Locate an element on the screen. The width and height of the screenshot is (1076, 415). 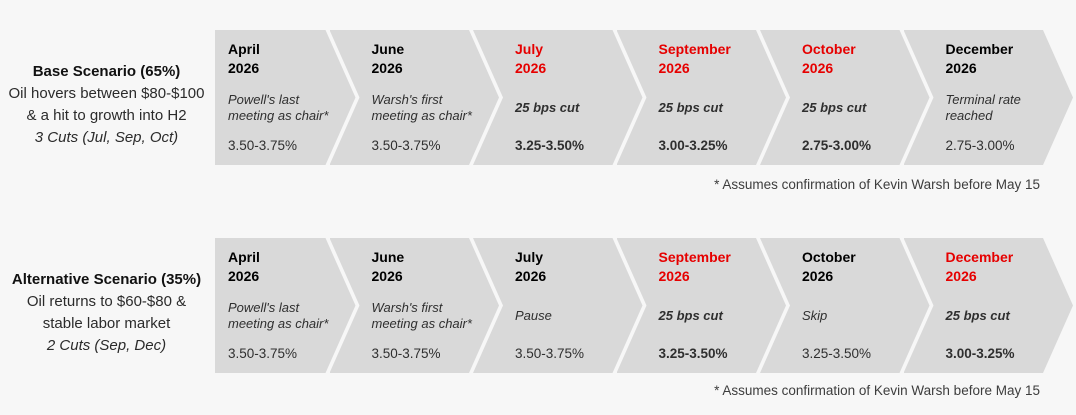
scenario-description-line: Oil hovers between $80-$100 is located at coordinates (106, 93).